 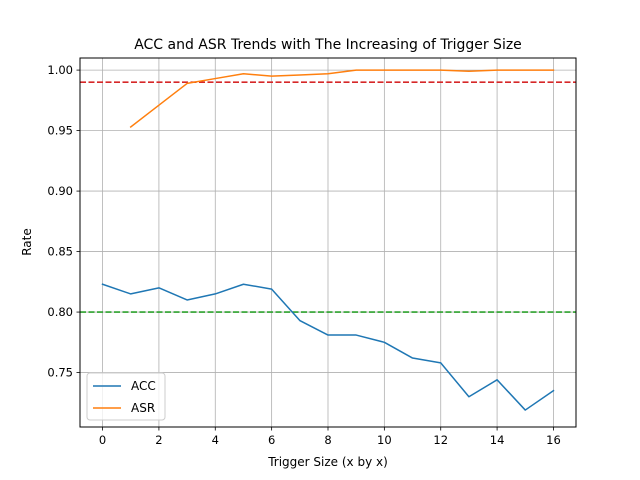 What do you see at coordinates (60, 252) in the screenshot?
I see `y-tick-label: 0.85` at bounding box center [60, 252].